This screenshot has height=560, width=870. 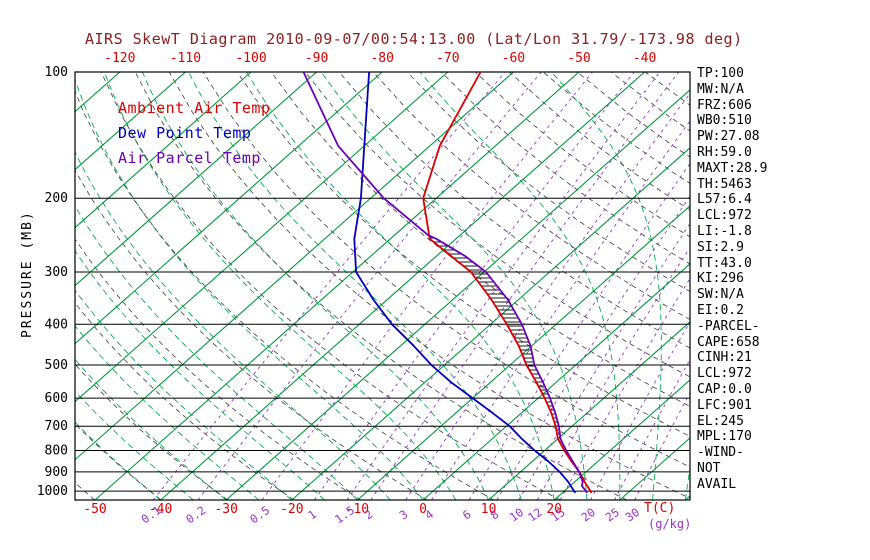 What do you see at coordinates (56, 72) in the screenshot?
I see `pressure-tick-label: 100` at bounding box center [56, 72].